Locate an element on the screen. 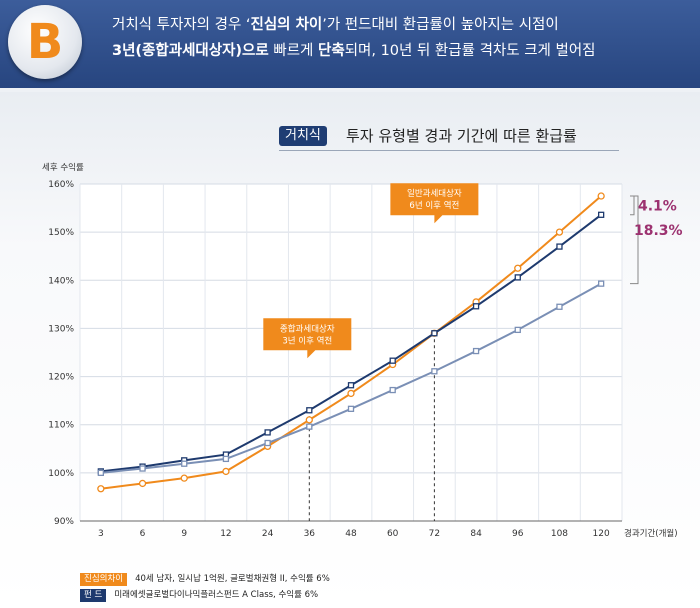  y-tick-label: 90% is located at coordinates (64, 522).